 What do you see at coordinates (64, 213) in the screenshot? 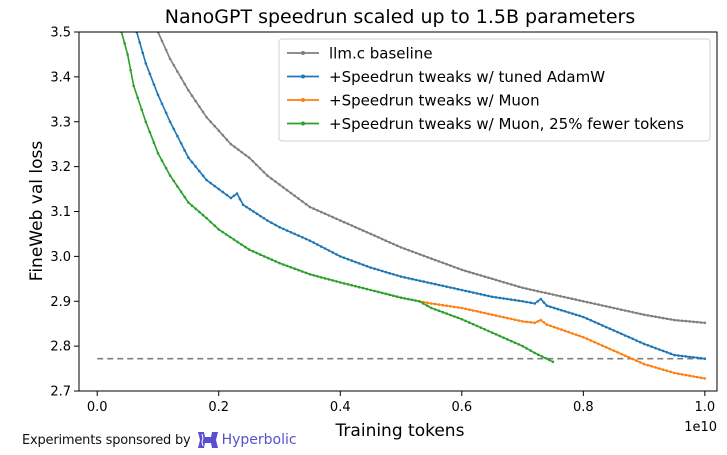
I see `y-axis: 2.7 2.8 2.9 3.0 3.1 3.2 3.3 3.4 3.5` at bounding box center [64, 213].